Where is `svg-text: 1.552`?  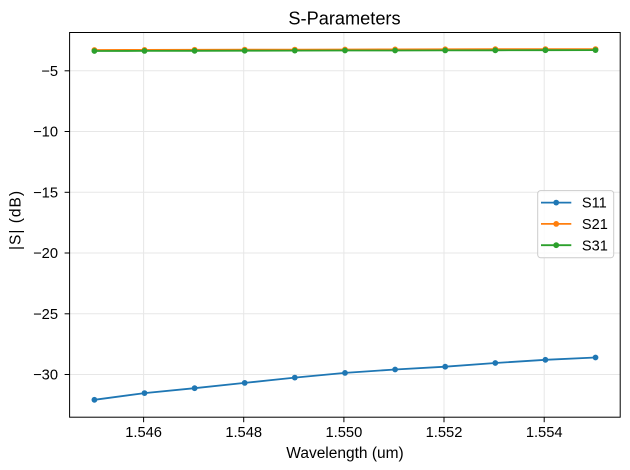 svg-text: 1.552 is located at coordinates (444, 433).